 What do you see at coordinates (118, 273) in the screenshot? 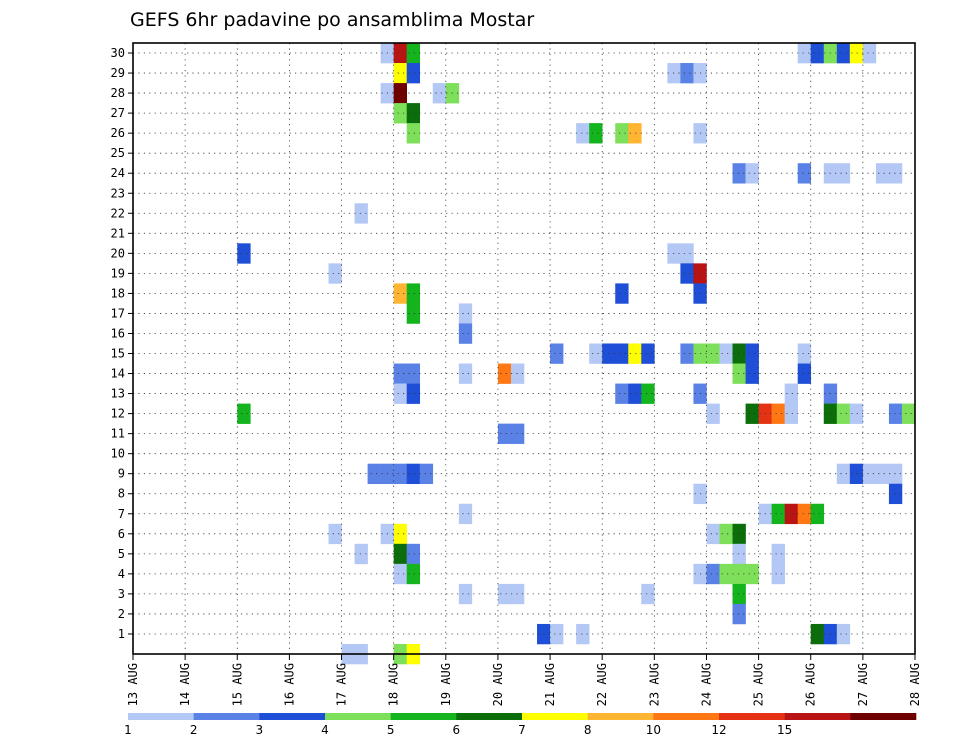
I see `y-tick-label: 19` at bounding box center [118, 273].